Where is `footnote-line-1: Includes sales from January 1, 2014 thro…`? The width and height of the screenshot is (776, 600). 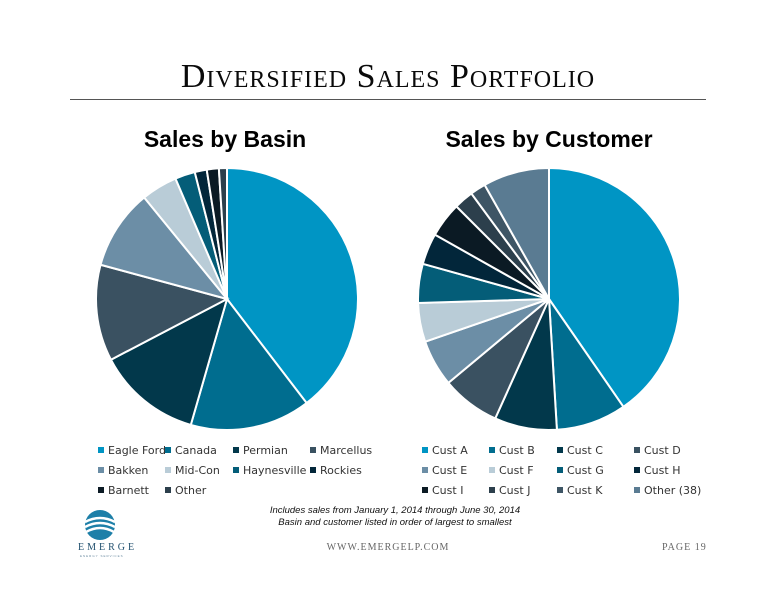 footnote-line-1: Includes sales from January 1, 2014 thro… is located at coordinates (395, 510).